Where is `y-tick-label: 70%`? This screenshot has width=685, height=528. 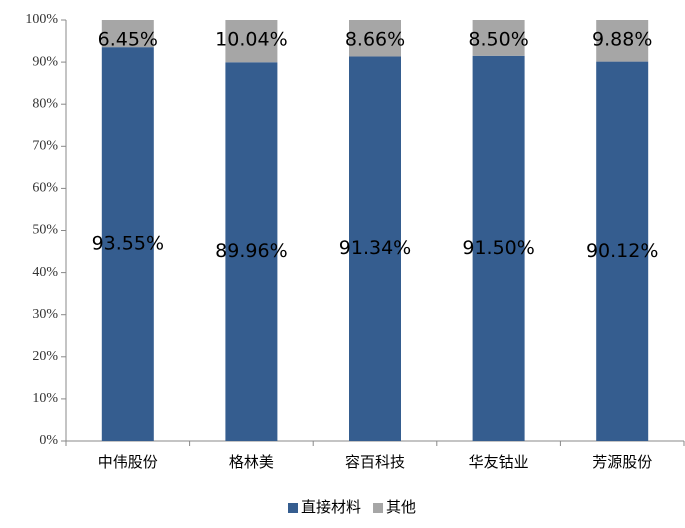 y-tick-label: 70% is located at coordinates (45, 146).